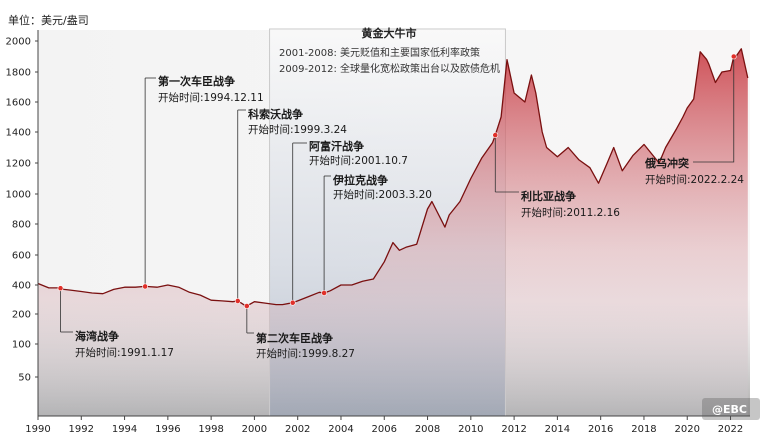 The image size is (768, 446). I want to click on x-tick-label: 2014, so click(557, 429).